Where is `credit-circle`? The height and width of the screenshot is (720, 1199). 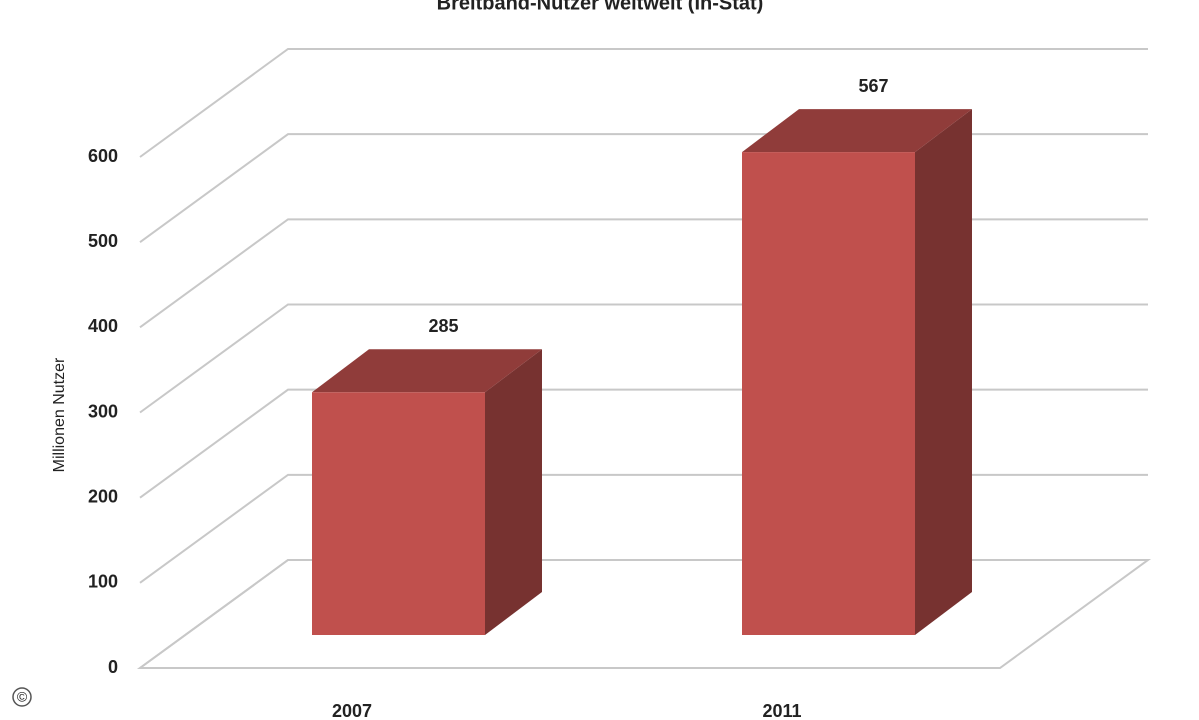
credit-circle is located at coordinates (22, 697).